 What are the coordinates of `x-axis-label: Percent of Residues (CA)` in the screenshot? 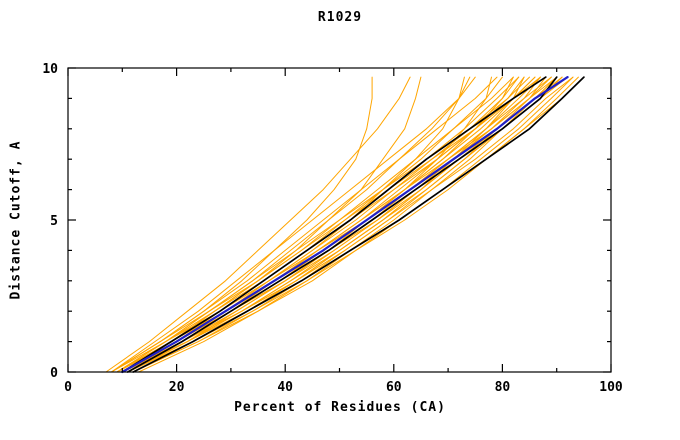 It's located at (340, 407).